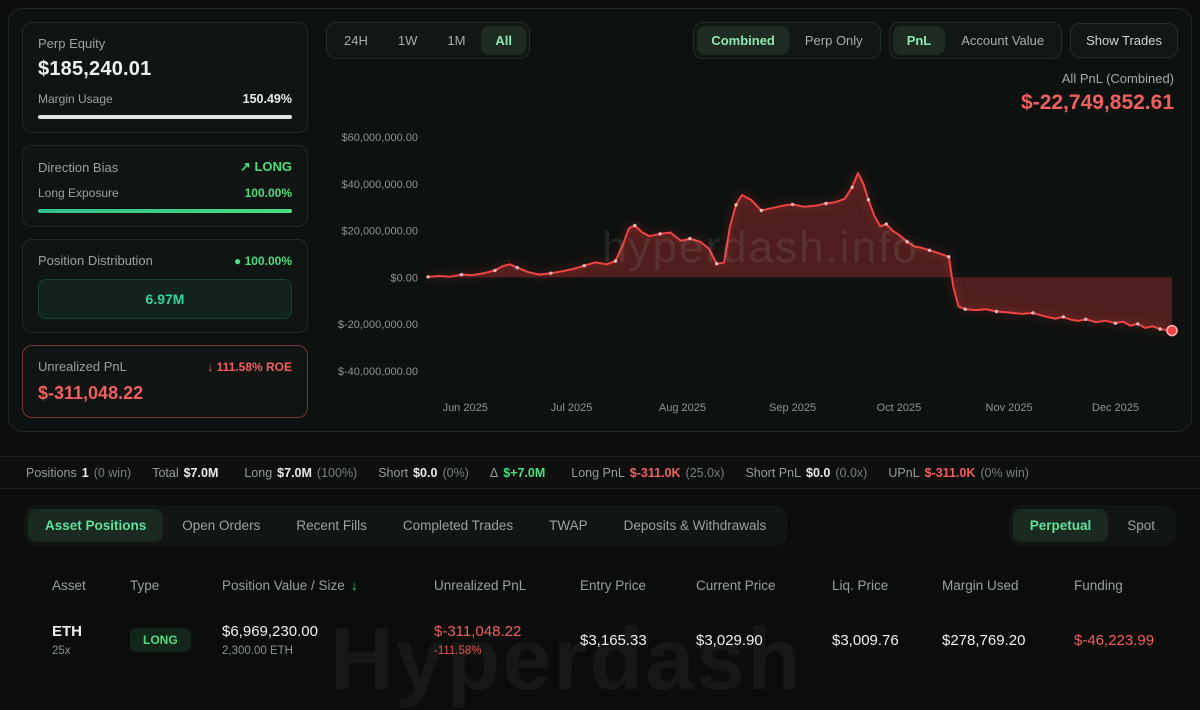  I want to click on pnl-header: All PnL (Combined) $-22,749,852.61, so click(752, 93).